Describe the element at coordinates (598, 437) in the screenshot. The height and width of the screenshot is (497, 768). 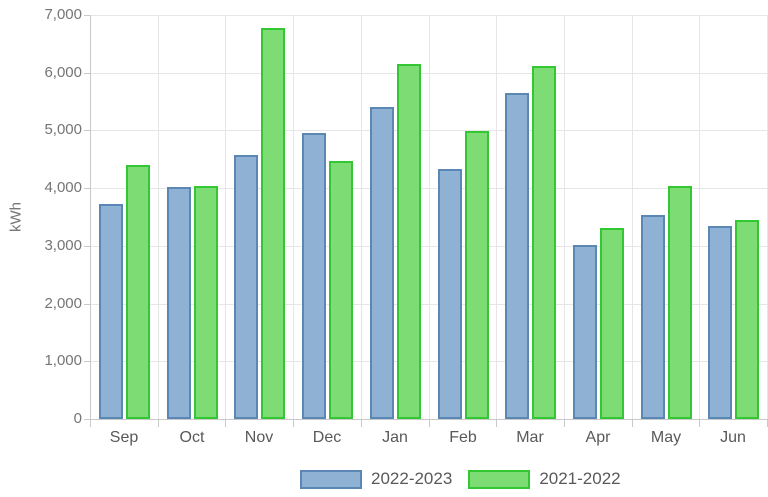
I see `x-tick-label-apr: Apr` at that location.